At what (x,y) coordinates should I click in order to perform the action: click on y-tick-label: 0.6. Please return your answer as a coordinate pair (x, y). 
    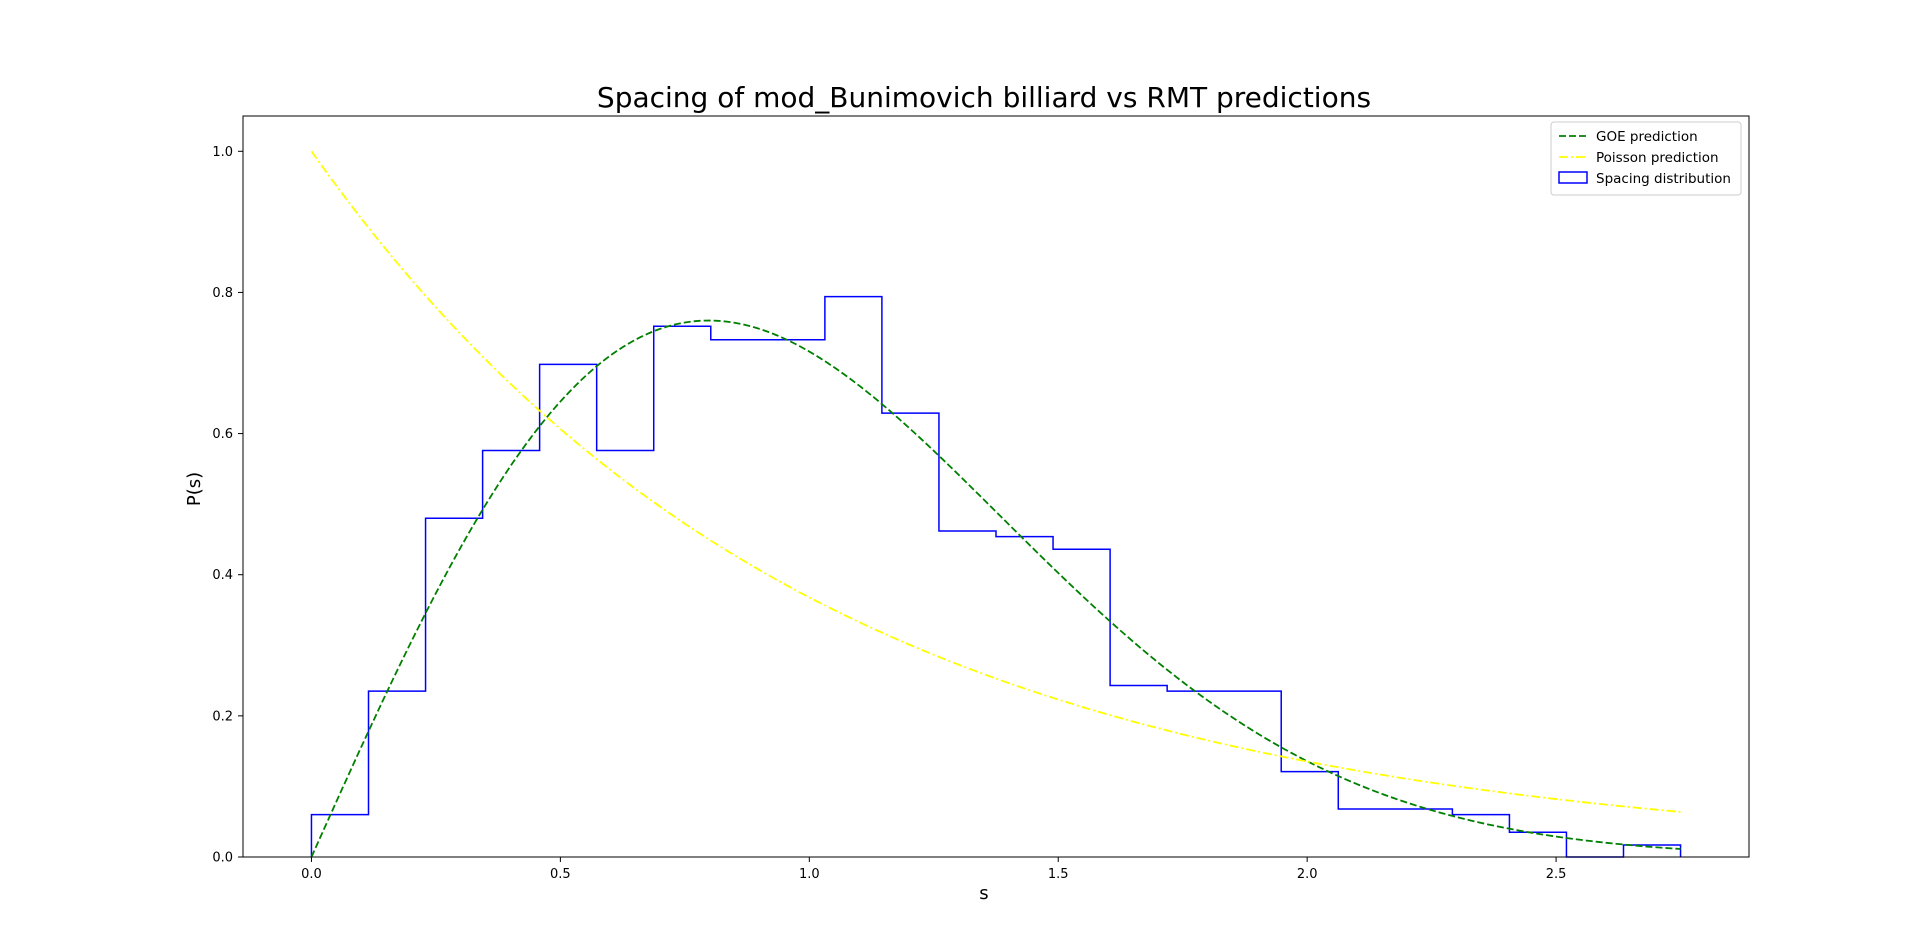
    Looking at the image, I should click on (222, 434).